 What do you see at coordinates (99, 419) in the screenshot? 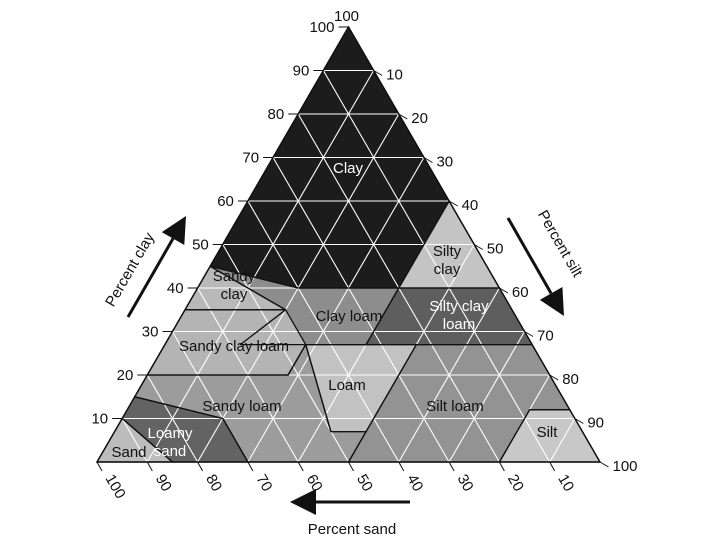
I see `tick-label-clay: 10` at bounding box center [99, 419].